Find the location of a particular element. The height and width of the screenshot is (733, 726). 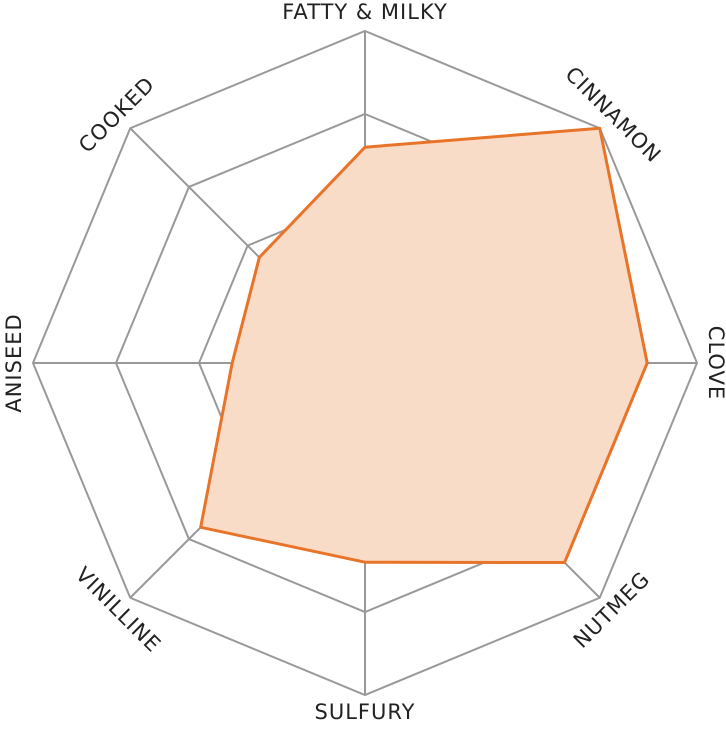

axis-label: FATTY & MILKY is located at coordinates (365, 12).